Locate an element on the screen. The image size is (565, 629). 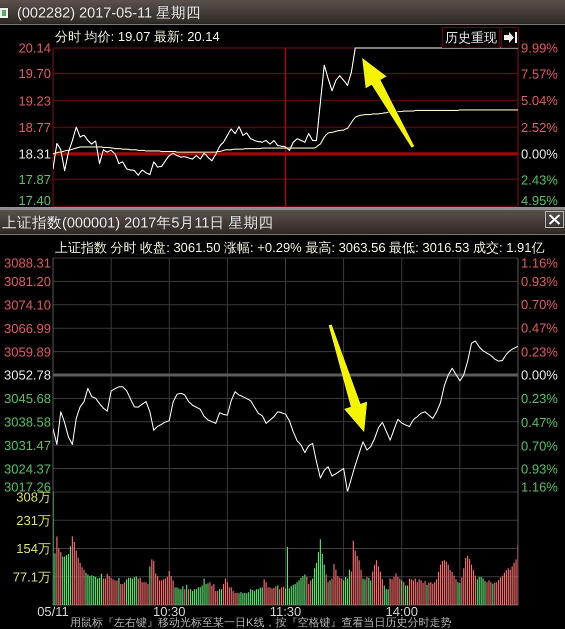
y2-tick-label: 7.57% is located at coordinates (539, 74).